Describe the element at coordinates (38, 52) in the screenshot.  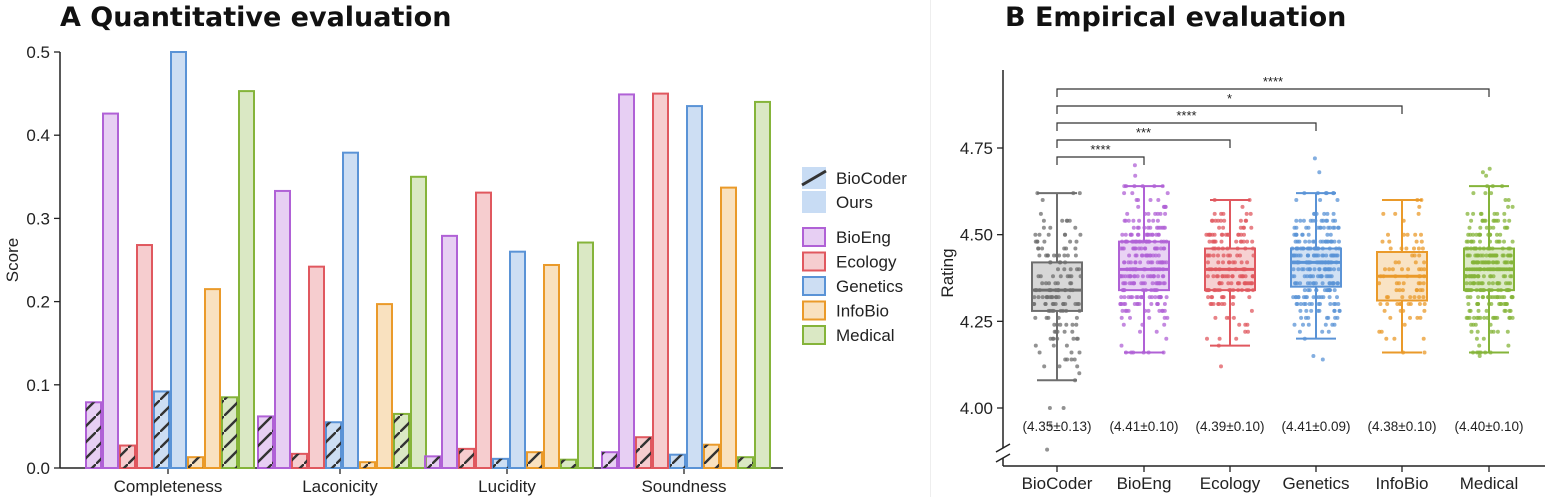
I see `y-tick-label: 0.5` at that location.